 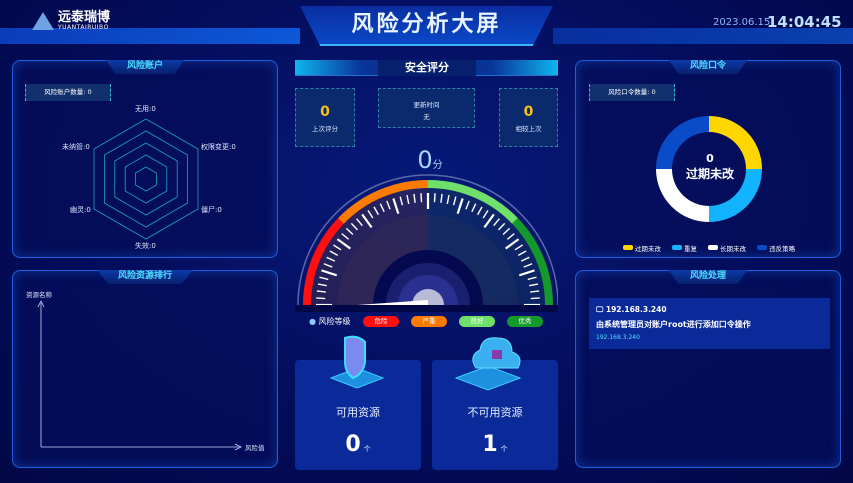 What do you see at coordinates (618, 337) in the screenshot?
I see `event-ip: 192.168.3.240` at bounding box center [618, 337].